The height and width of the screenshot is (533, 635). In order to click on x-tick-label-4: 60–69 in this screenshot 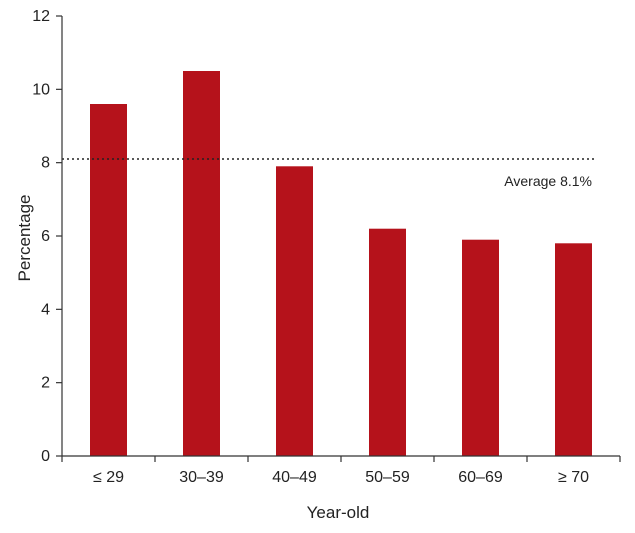, I will do `click(480, 477)`.